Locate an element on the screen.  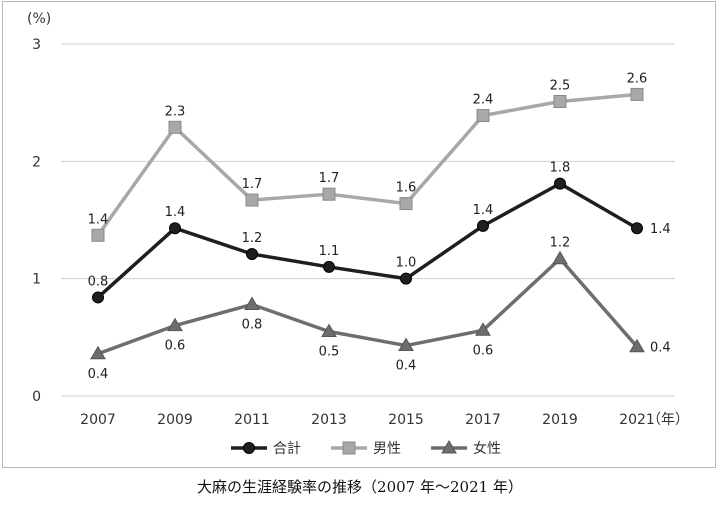
series-line-女性 is located at coordinates (368, 306).